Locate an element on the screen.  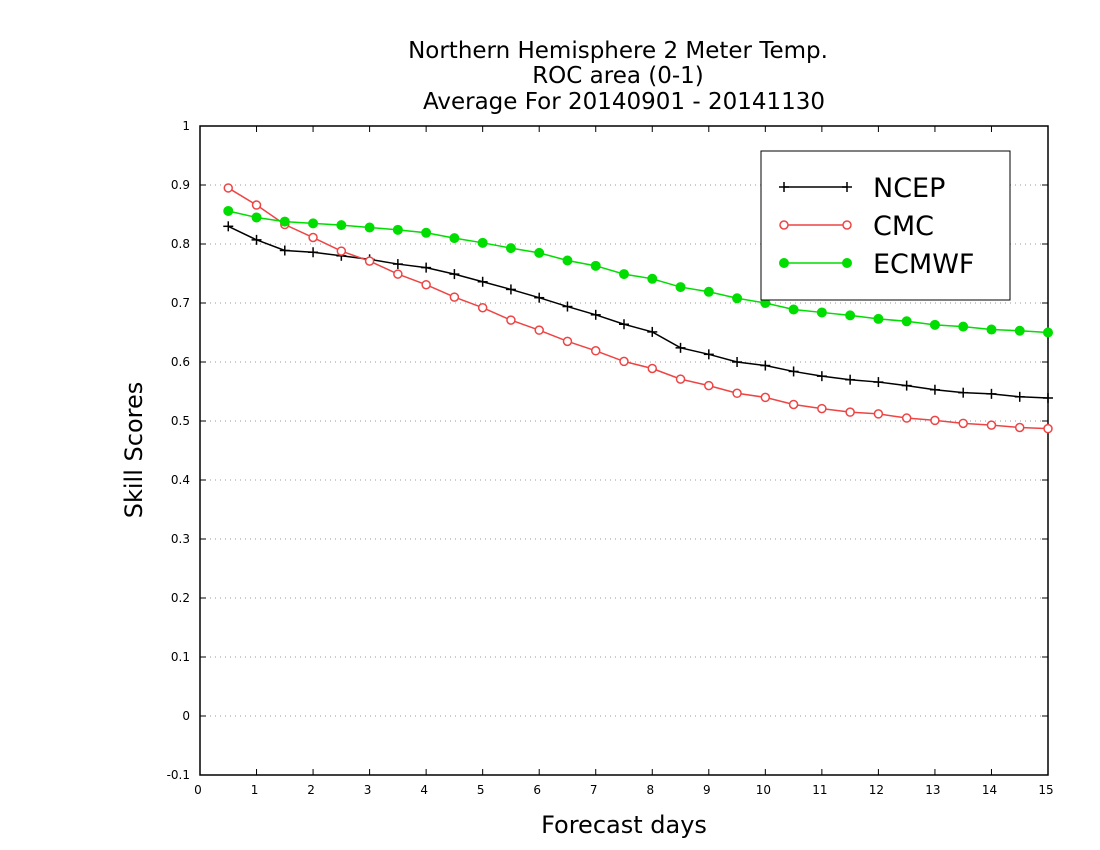
y-tick-label: 0.8 is located at coordinates (180, 244).